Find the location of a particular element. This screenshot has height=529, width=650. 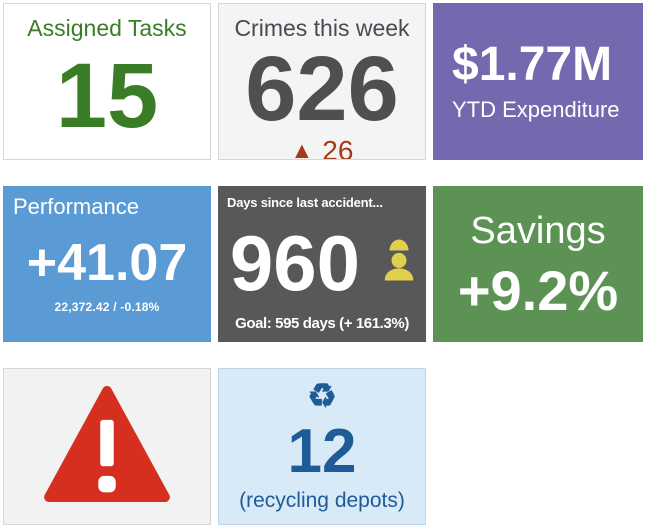

card-warning is located at coordinates (107, 446).